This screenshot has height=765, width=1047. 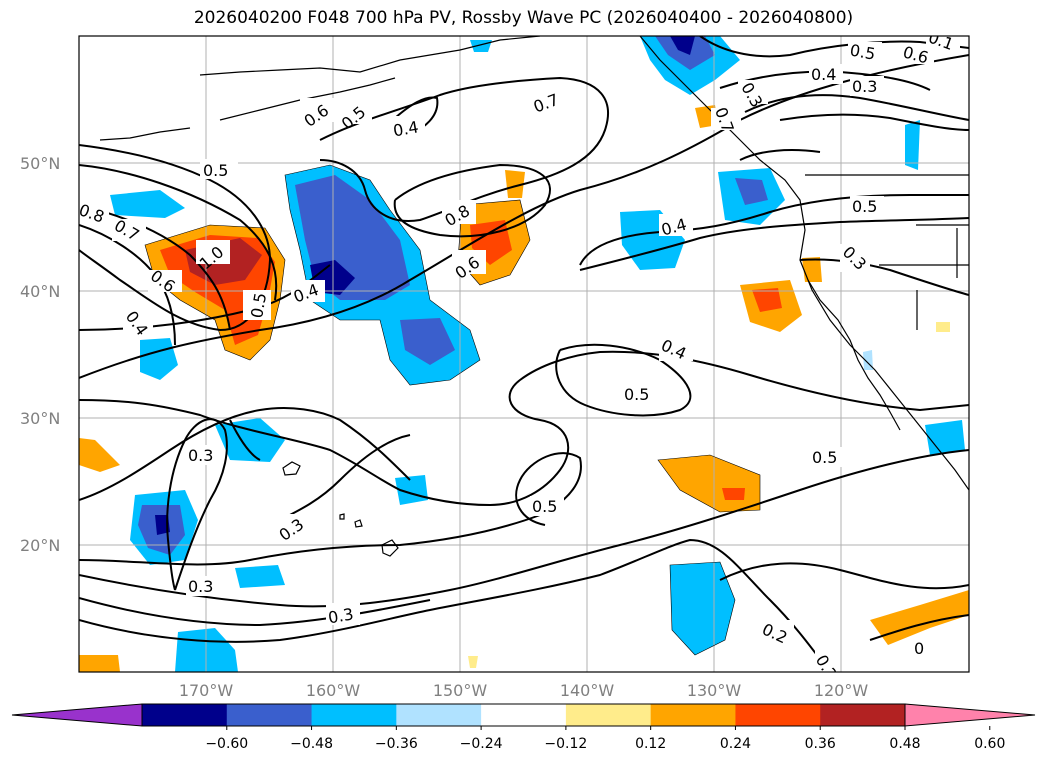 I want to click on contour-label: 0, so click(x=919, y=648).